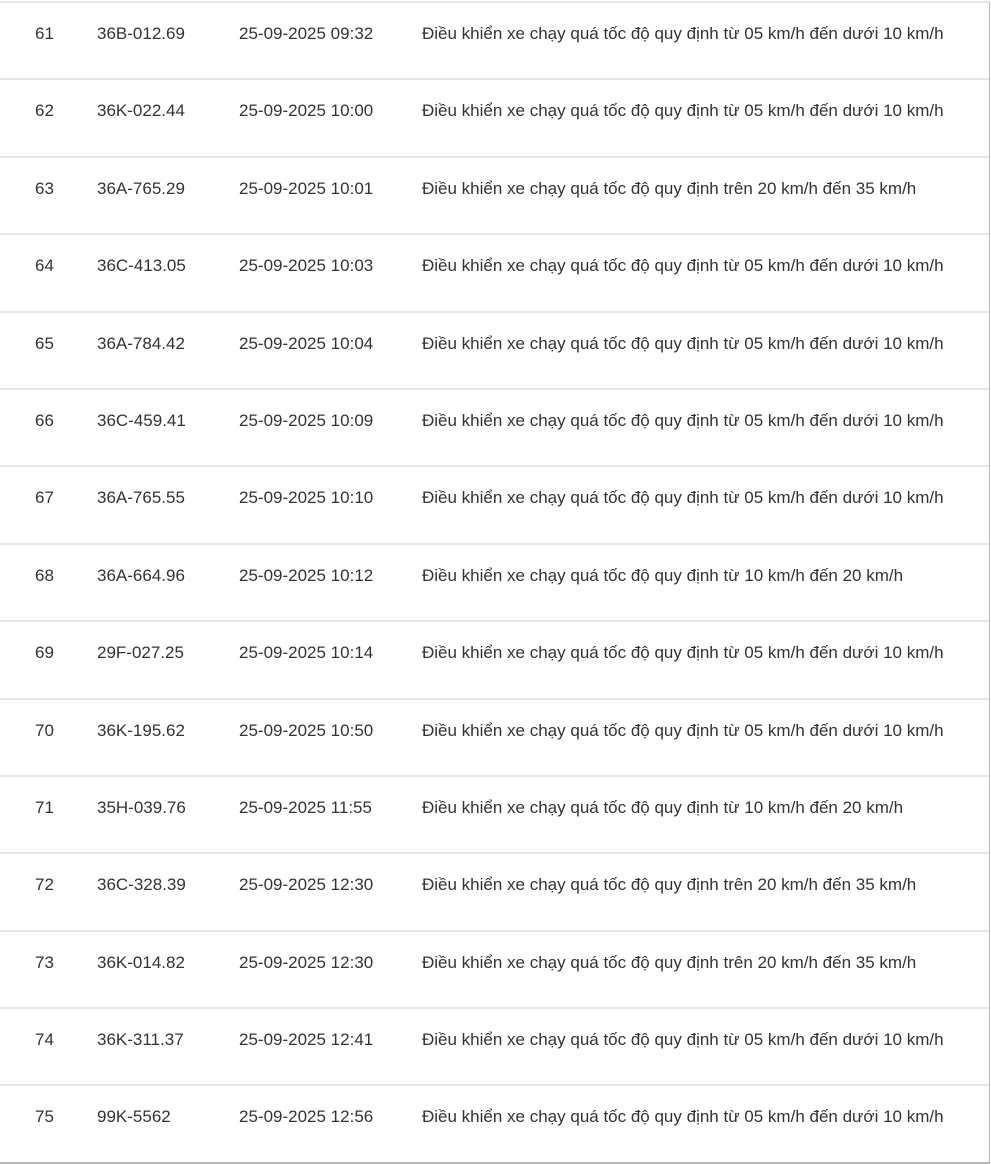  What do you see at coordinates (306, 188) in the screenshot?
I see `violation-time: 25-09-2025 10:01` at bounding box center [306, 188].